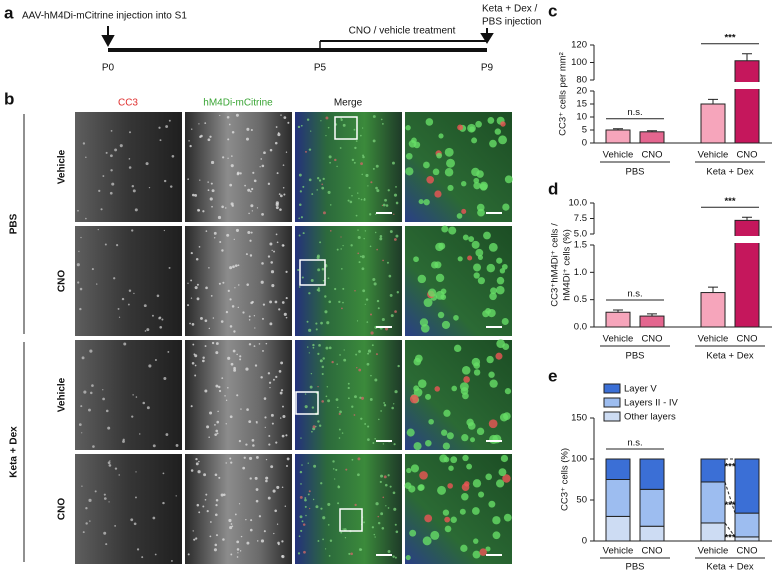 Image resolution: width=777 pixels, height=570 pixels. I want to click on column-header: Merge, so click(348, 103).